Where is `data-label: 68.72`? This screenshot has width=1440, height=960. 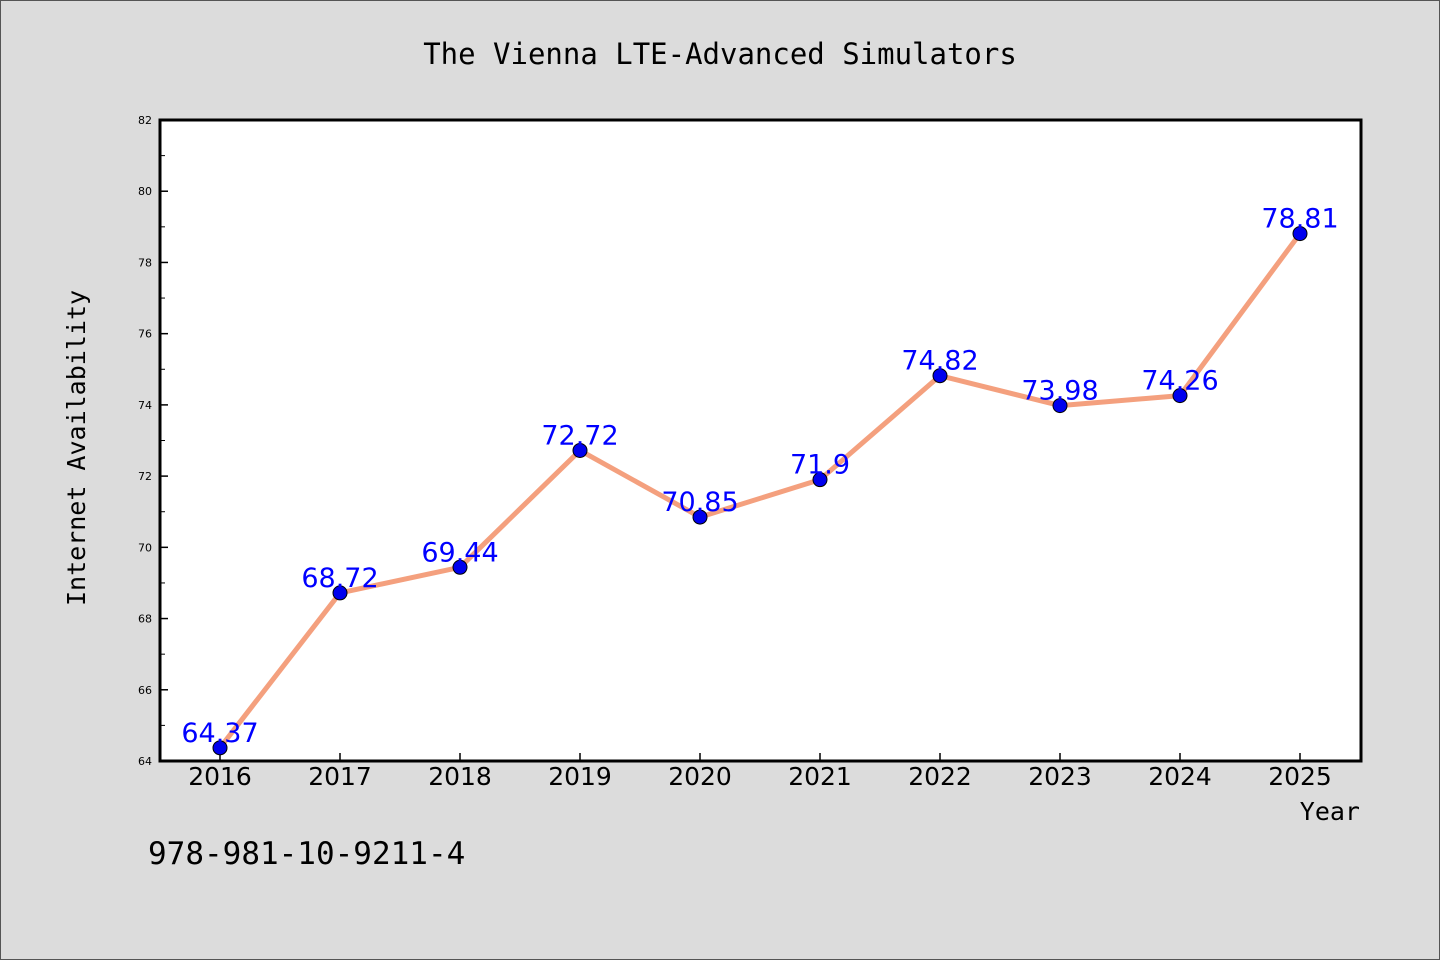
data-label: 68.72 is located at coordinates (339, 578).